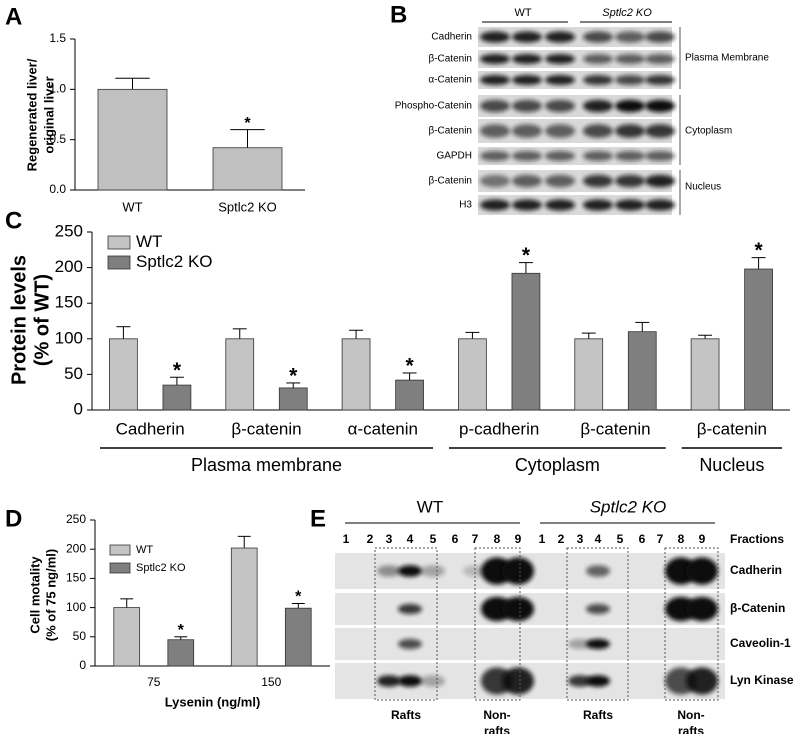 Image resolution: width=800 pixels, height=734 pixels. Describe the element at coordinates (69, 230) in the screenshot. I see `y-tick-label: 250` at that location.